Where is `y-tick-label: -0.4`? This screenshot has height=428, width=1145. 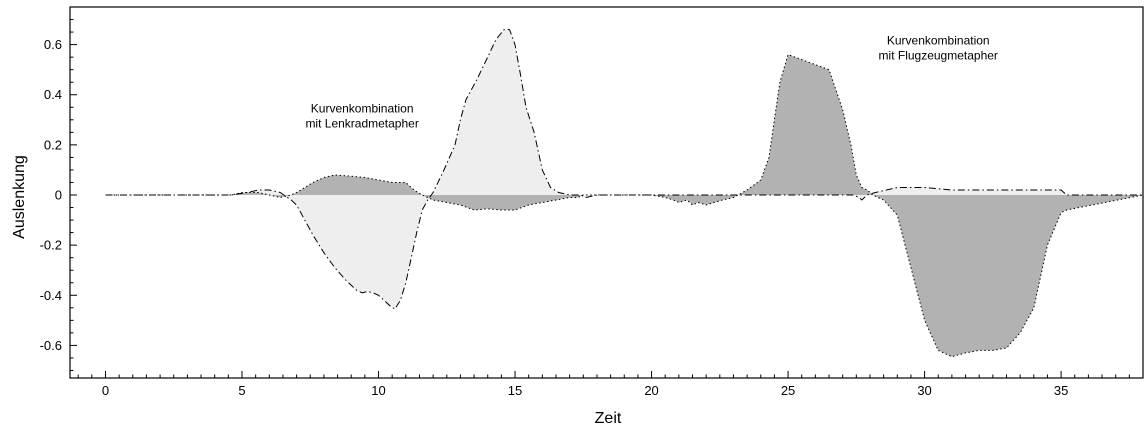
y-tick-label: -0.4 is located at coordinates (51, 295).